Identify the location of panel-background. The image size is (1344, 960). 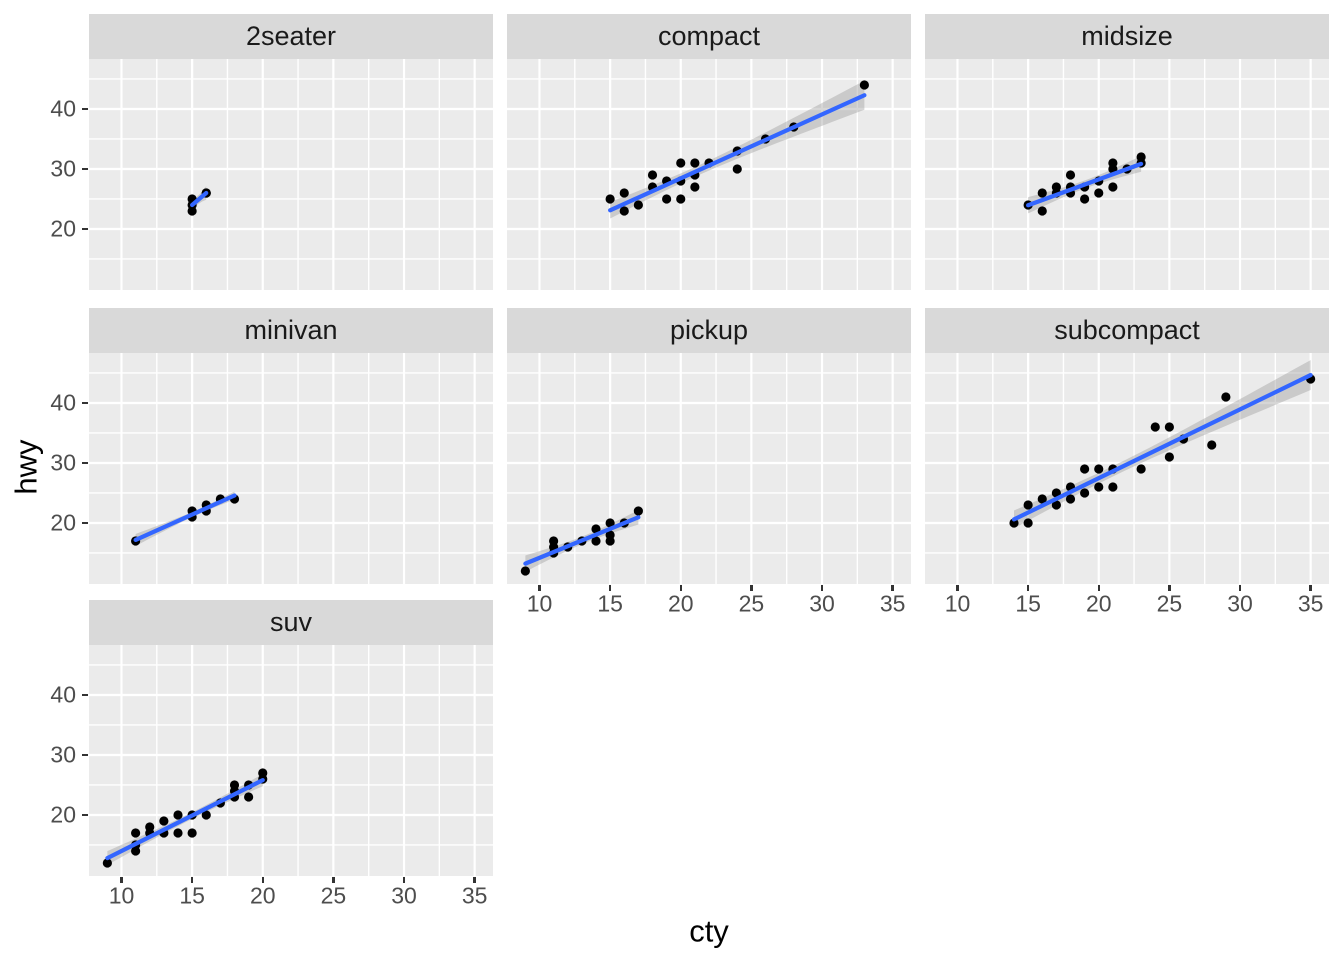
(291, 468).